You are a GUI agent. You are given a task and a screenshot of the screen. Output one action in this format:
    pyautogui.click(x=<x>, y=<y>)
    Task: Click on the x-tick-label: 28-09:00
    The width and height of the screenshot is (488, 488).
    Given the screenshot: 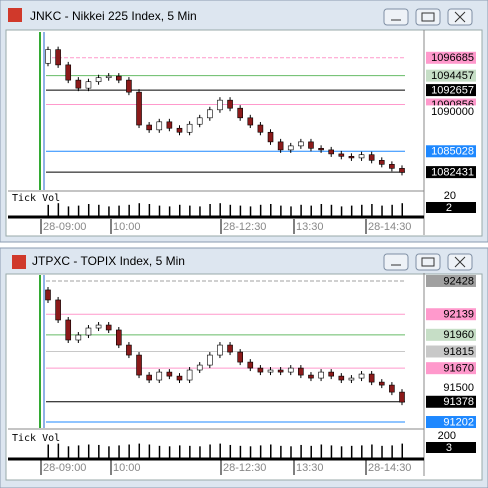 What is the action you would take?
    pyautogui.click(x=64, y=227)
    